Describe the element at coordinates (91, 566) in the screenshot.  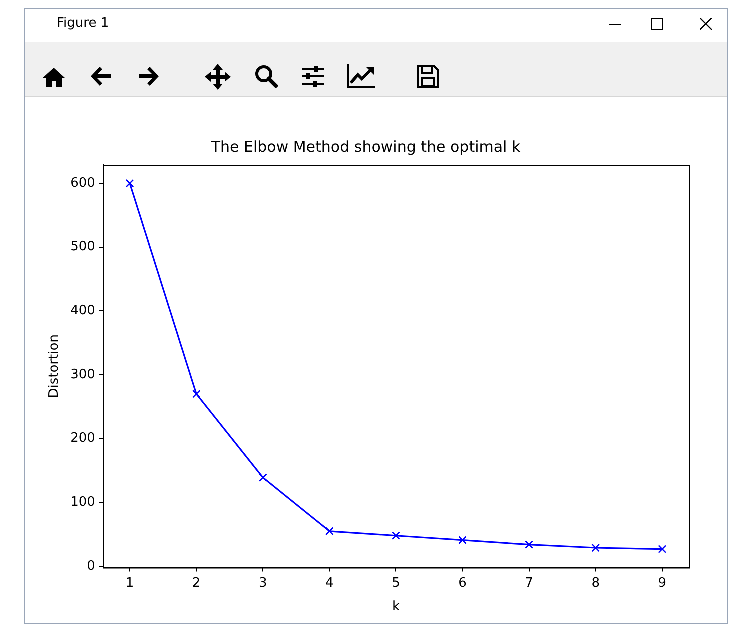
I see `y-tick-label: 0` at that location.